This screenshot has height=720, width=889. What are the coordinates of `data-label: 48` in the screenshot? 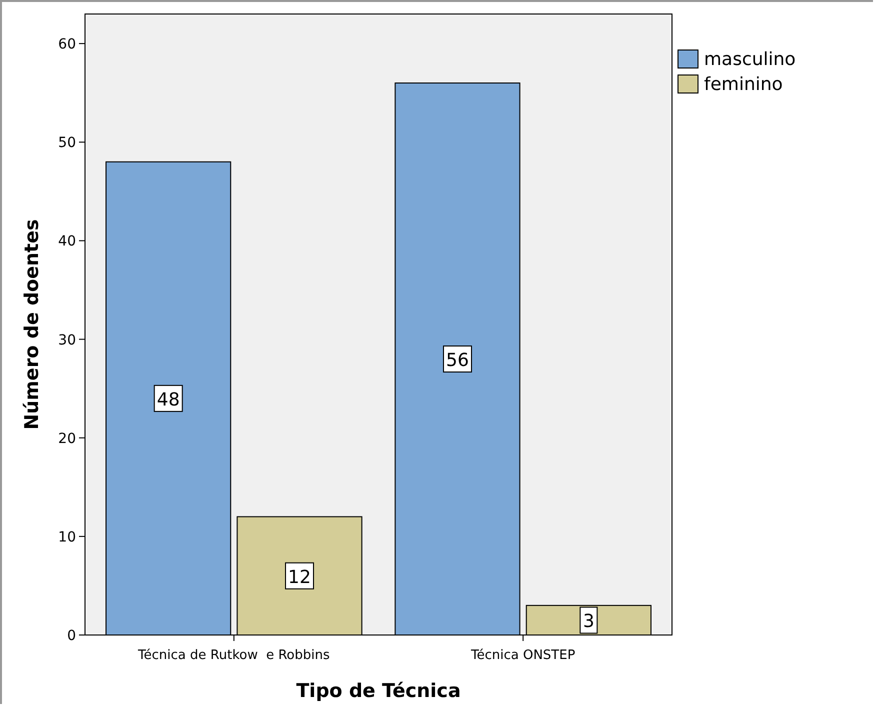 It's located at (168, 399).